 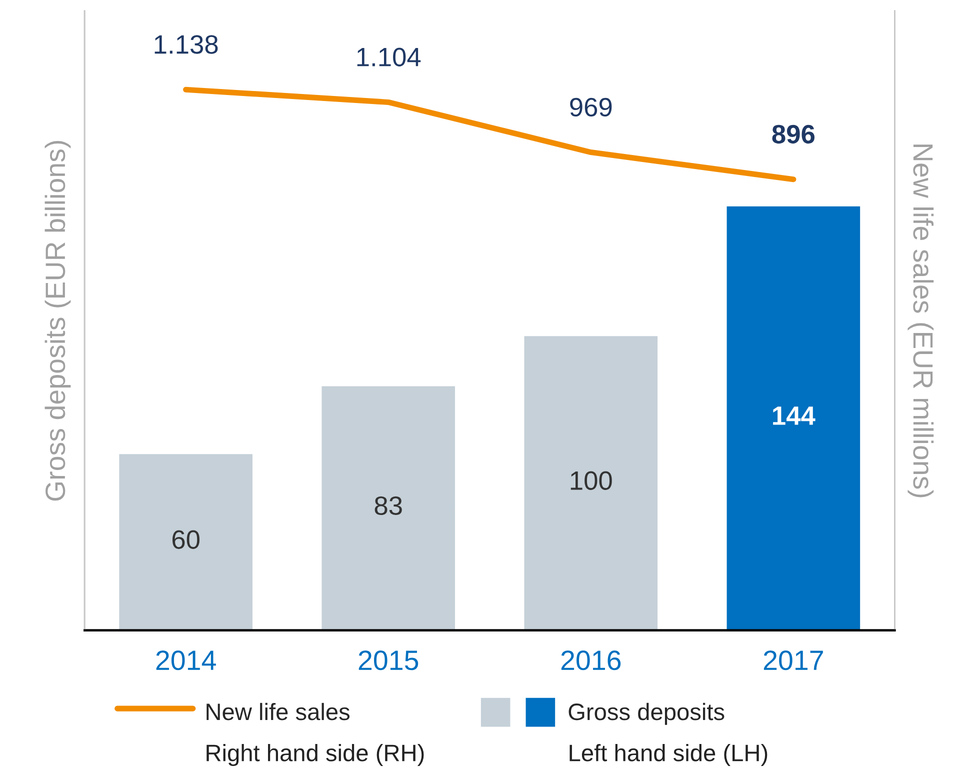 I want to click on data-label: 969, so click(x=591, y=107).